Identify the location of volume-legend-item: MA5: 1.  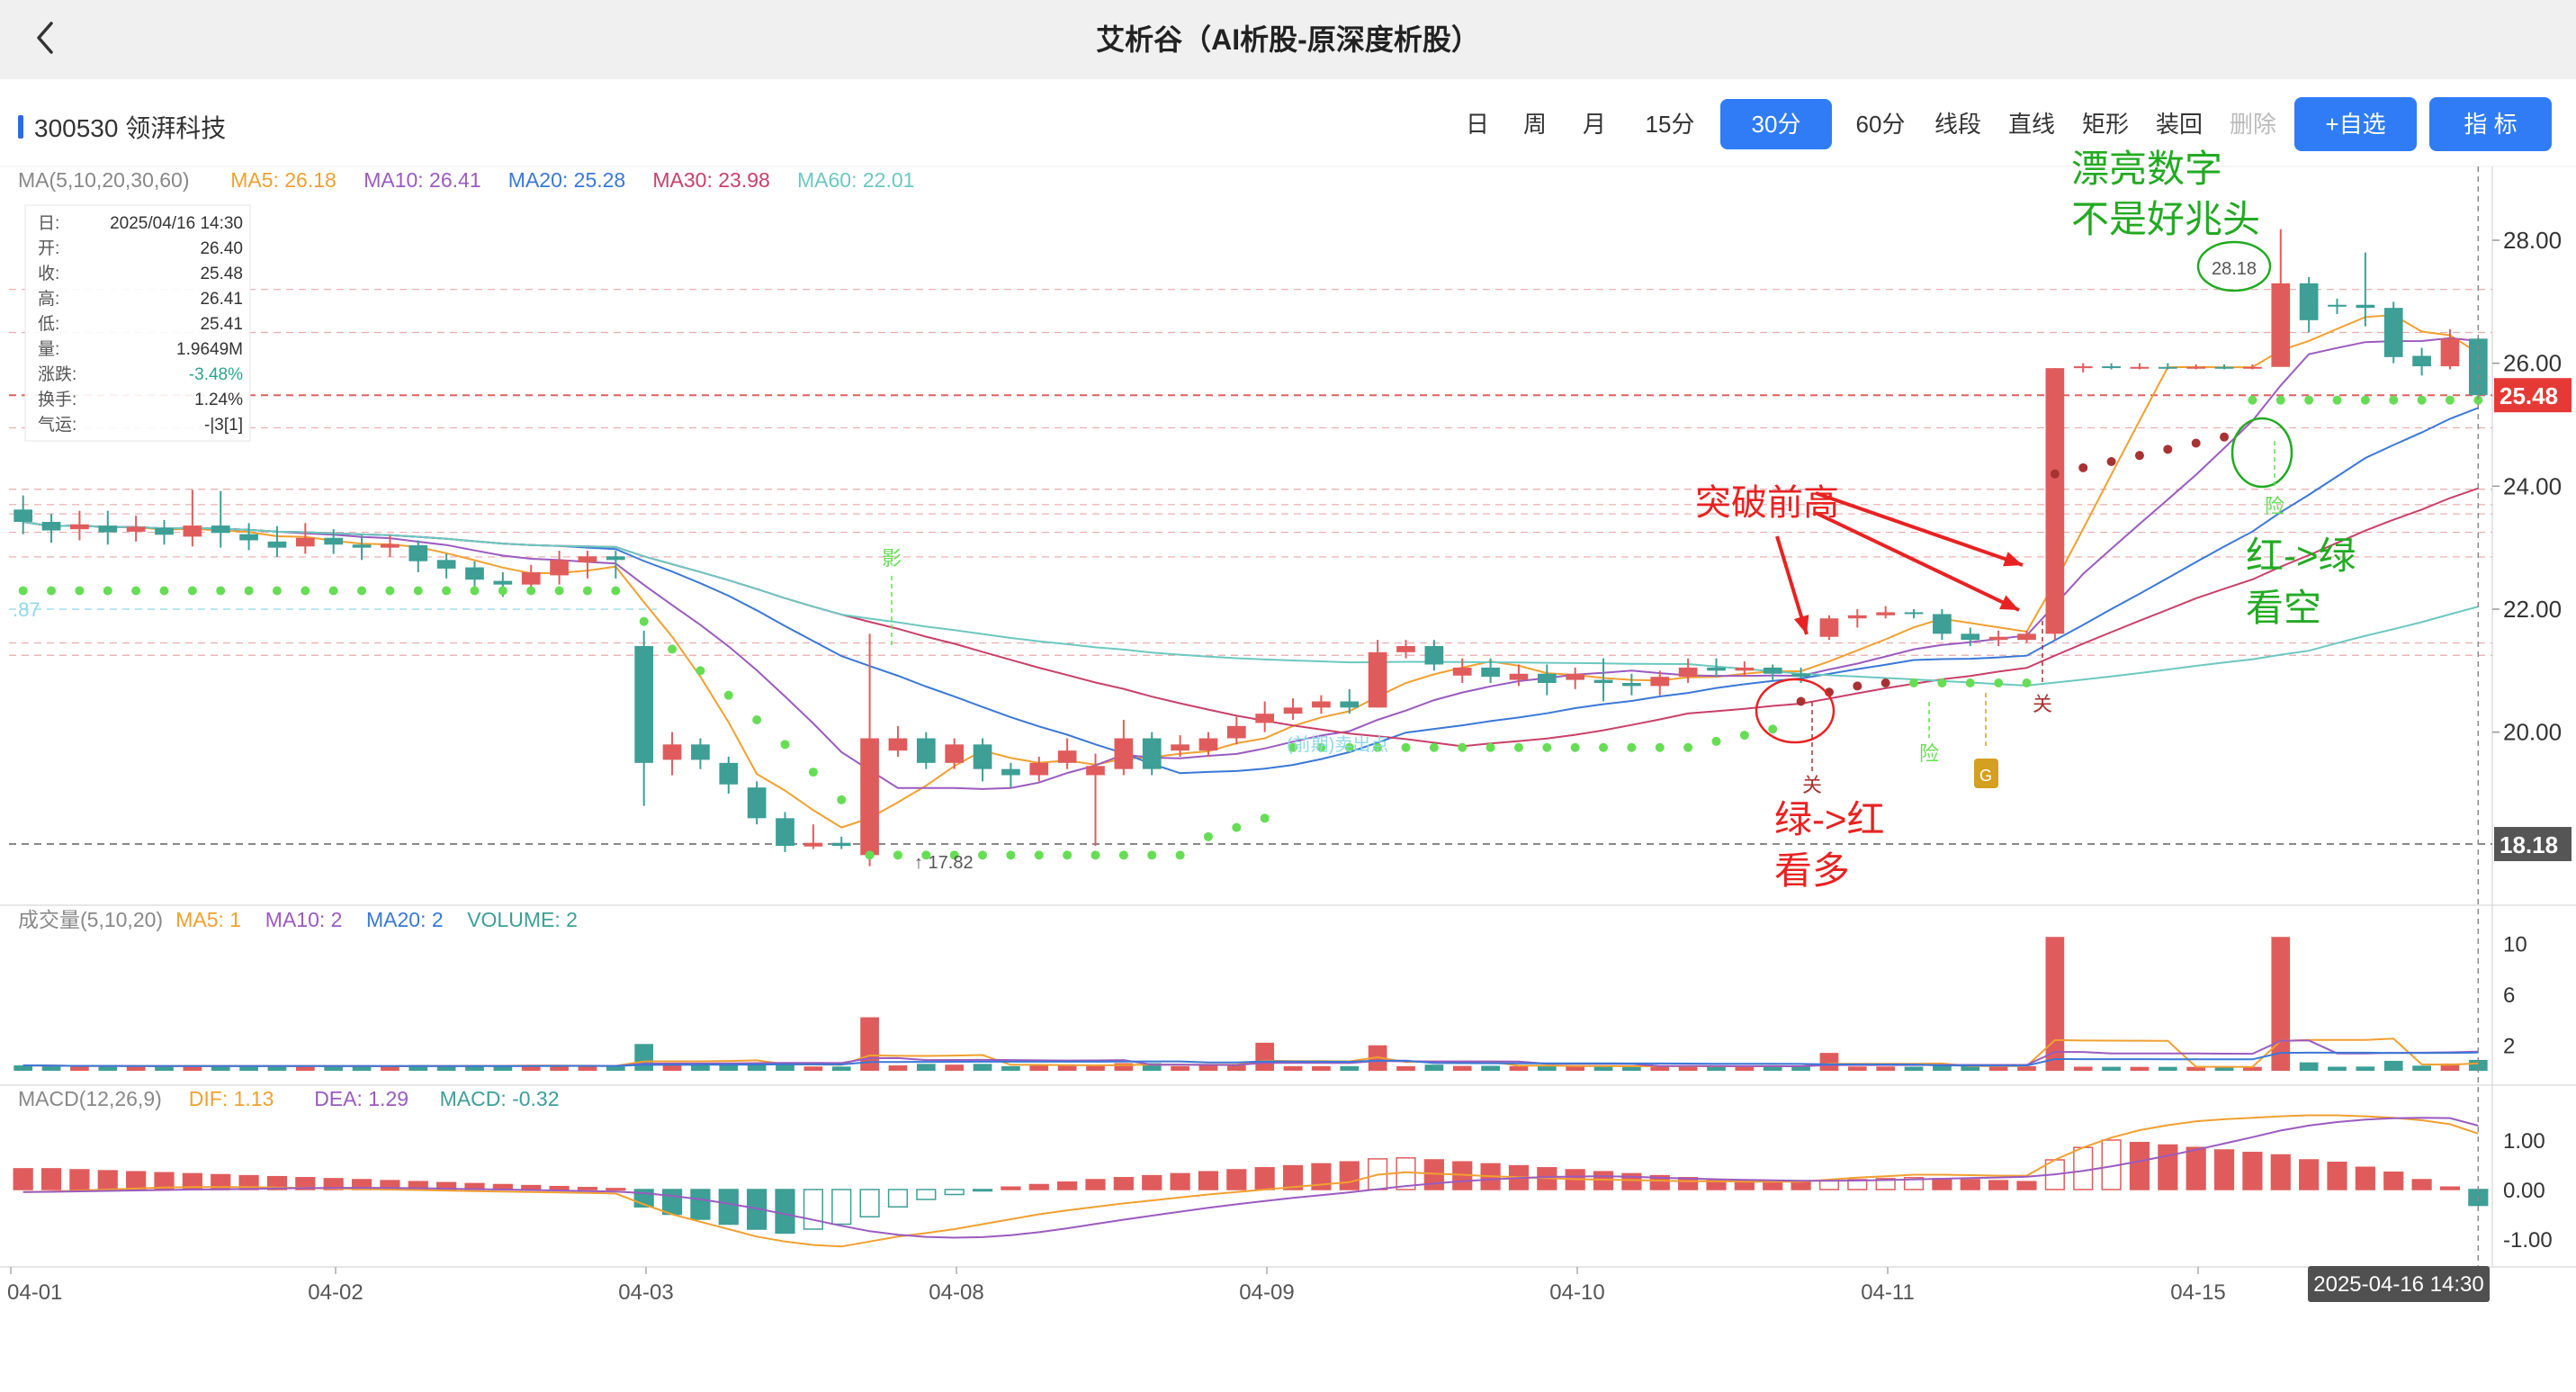
(208, 920).